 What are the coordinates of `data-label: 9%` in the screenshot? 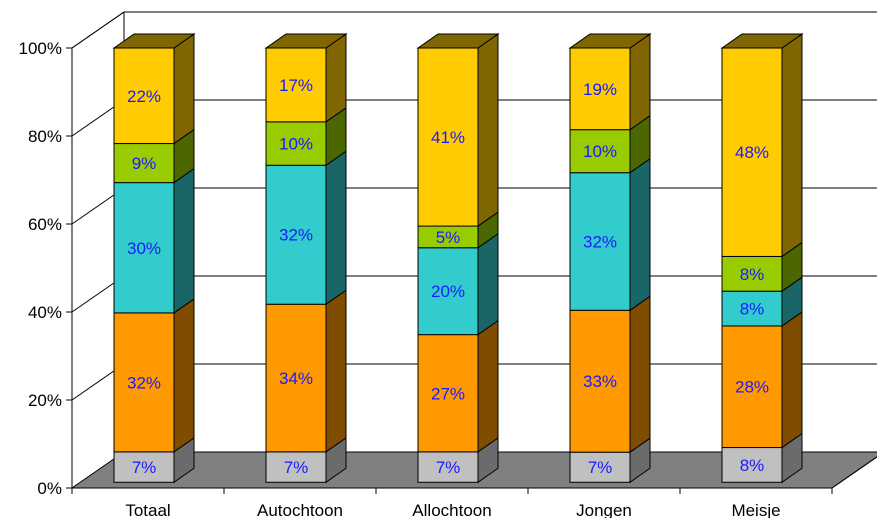 It's located at (144, 163).